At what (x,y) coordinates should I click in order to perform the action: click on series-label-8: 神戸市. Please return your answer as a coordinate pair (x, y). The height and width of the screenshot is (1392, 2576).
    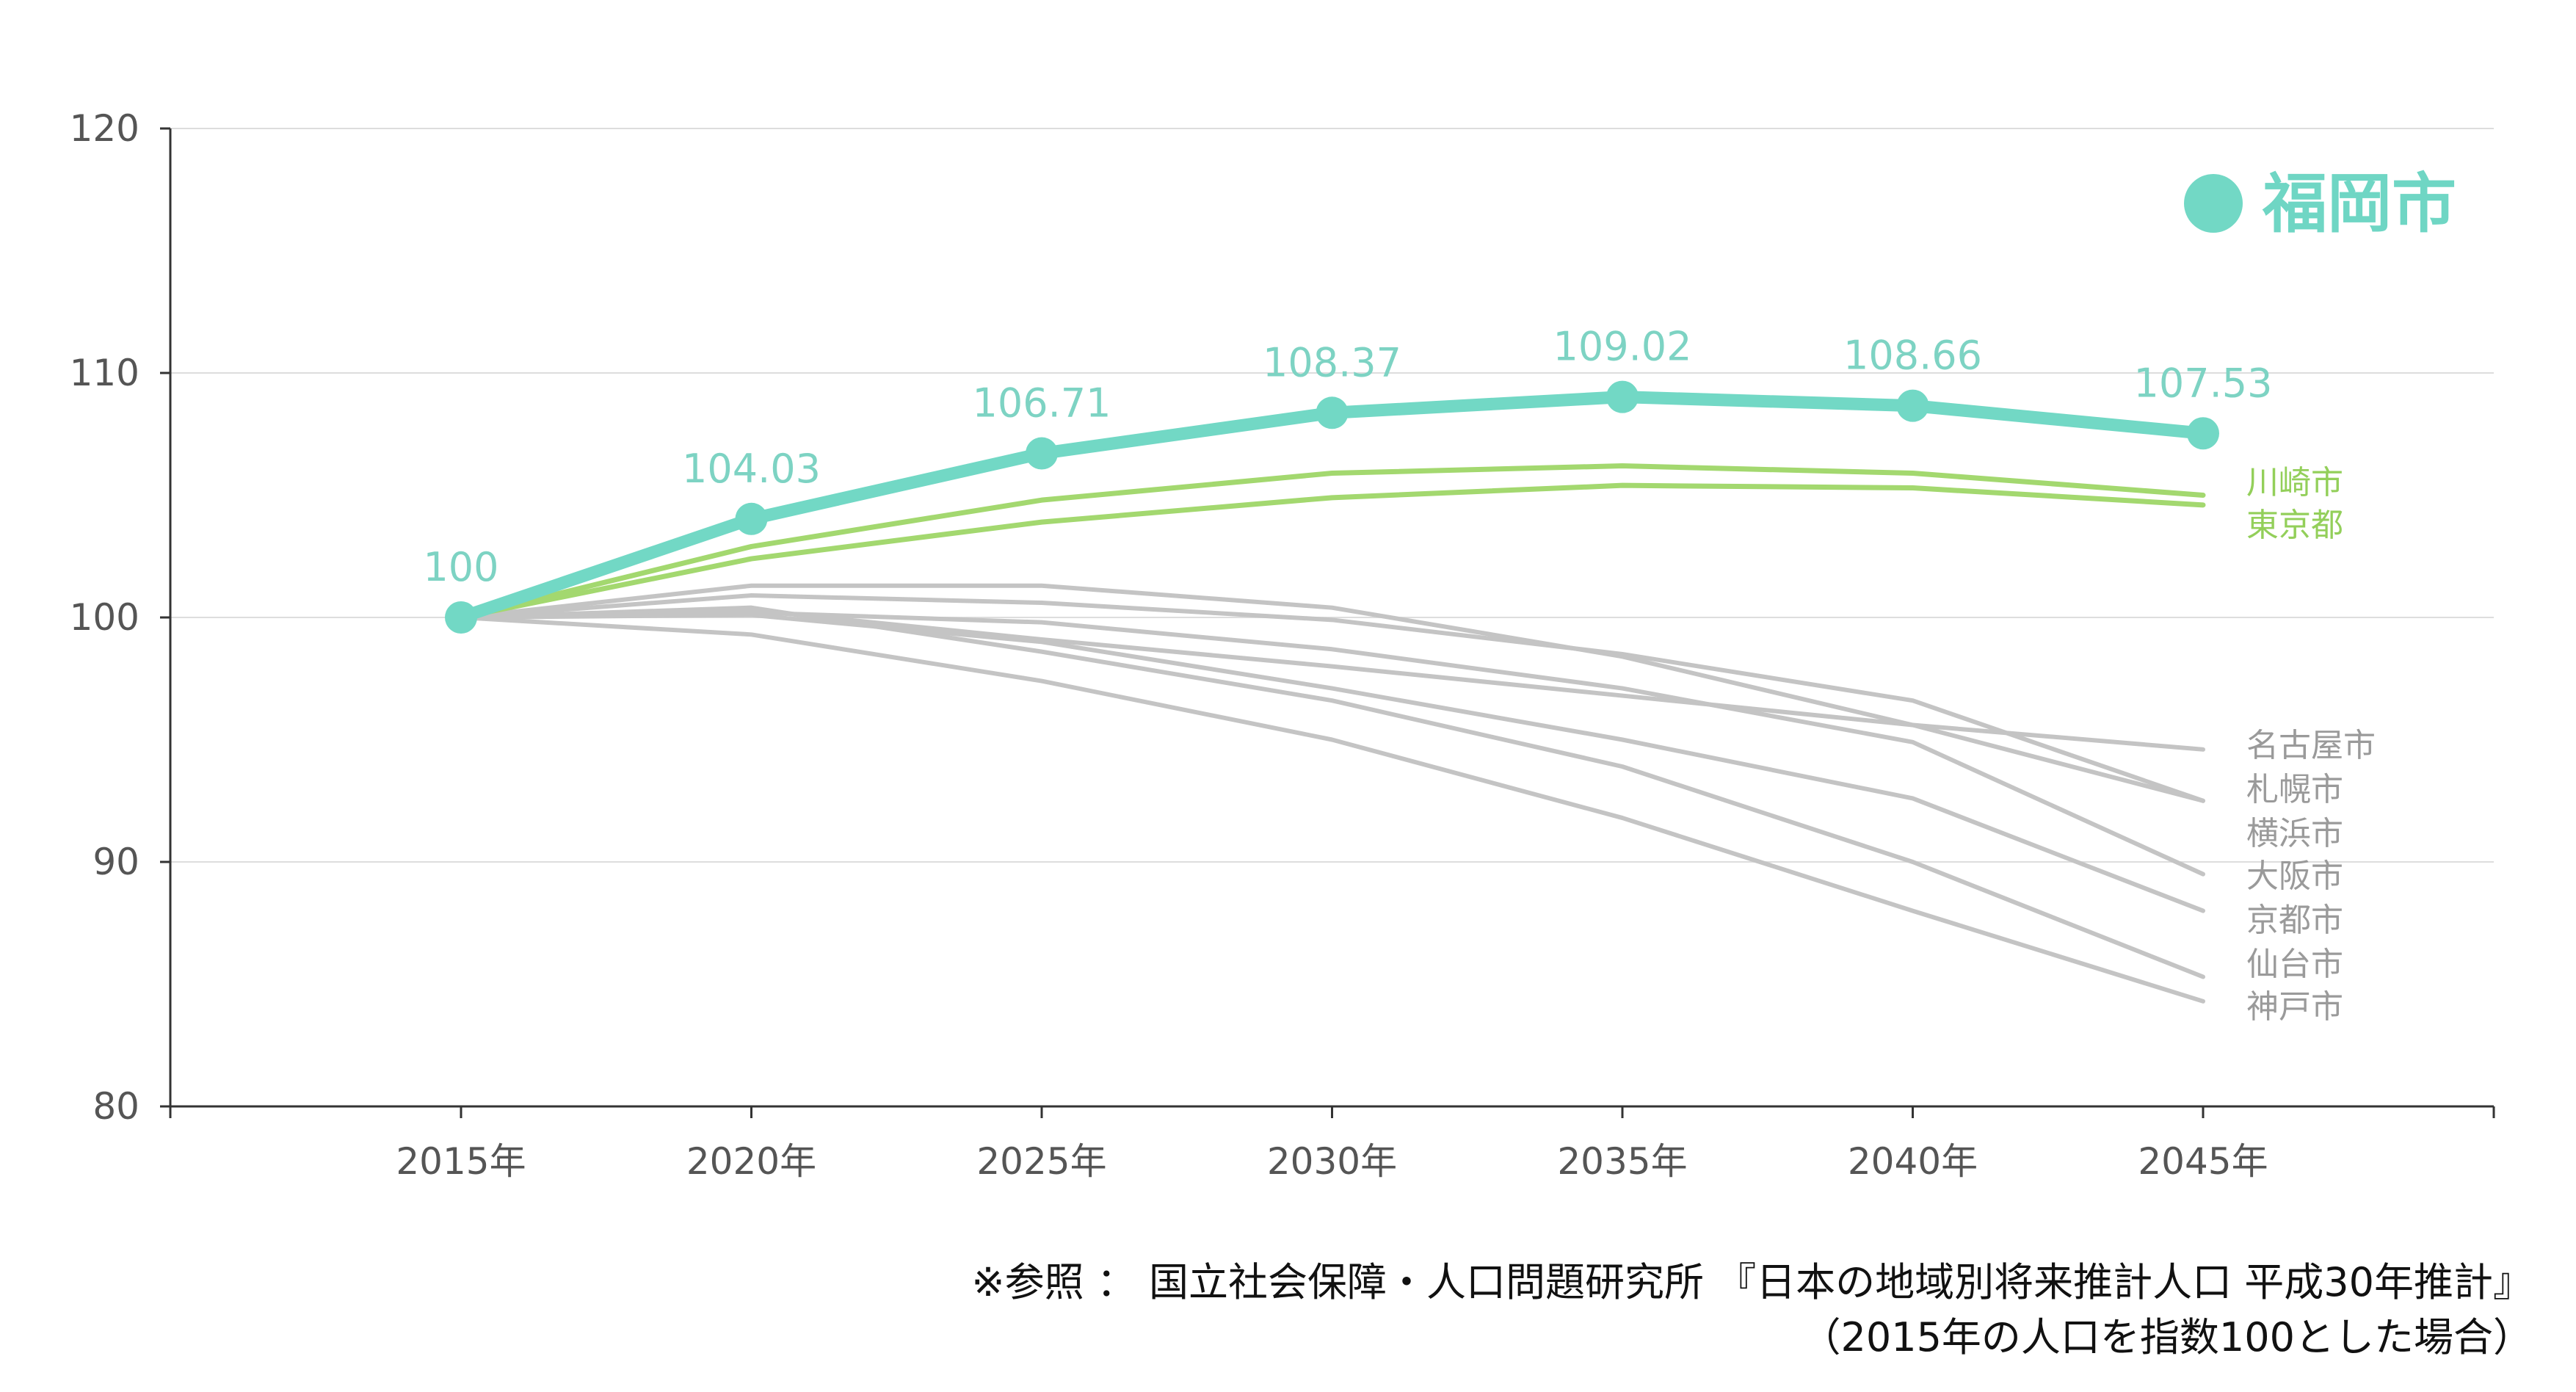
    Looking at the image, I should click on (2295, 1007).